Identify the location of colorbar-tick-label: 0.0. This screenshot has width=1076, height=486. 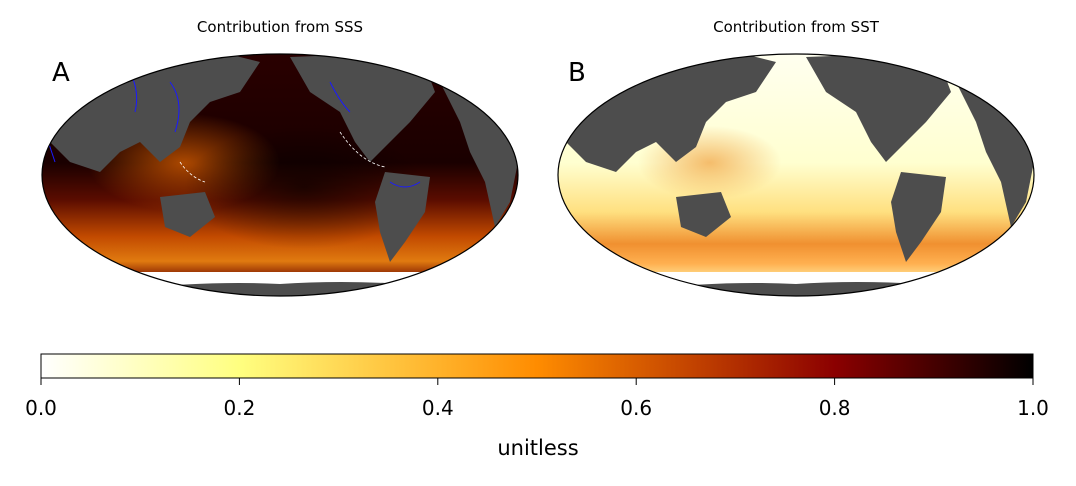
(41, 408).